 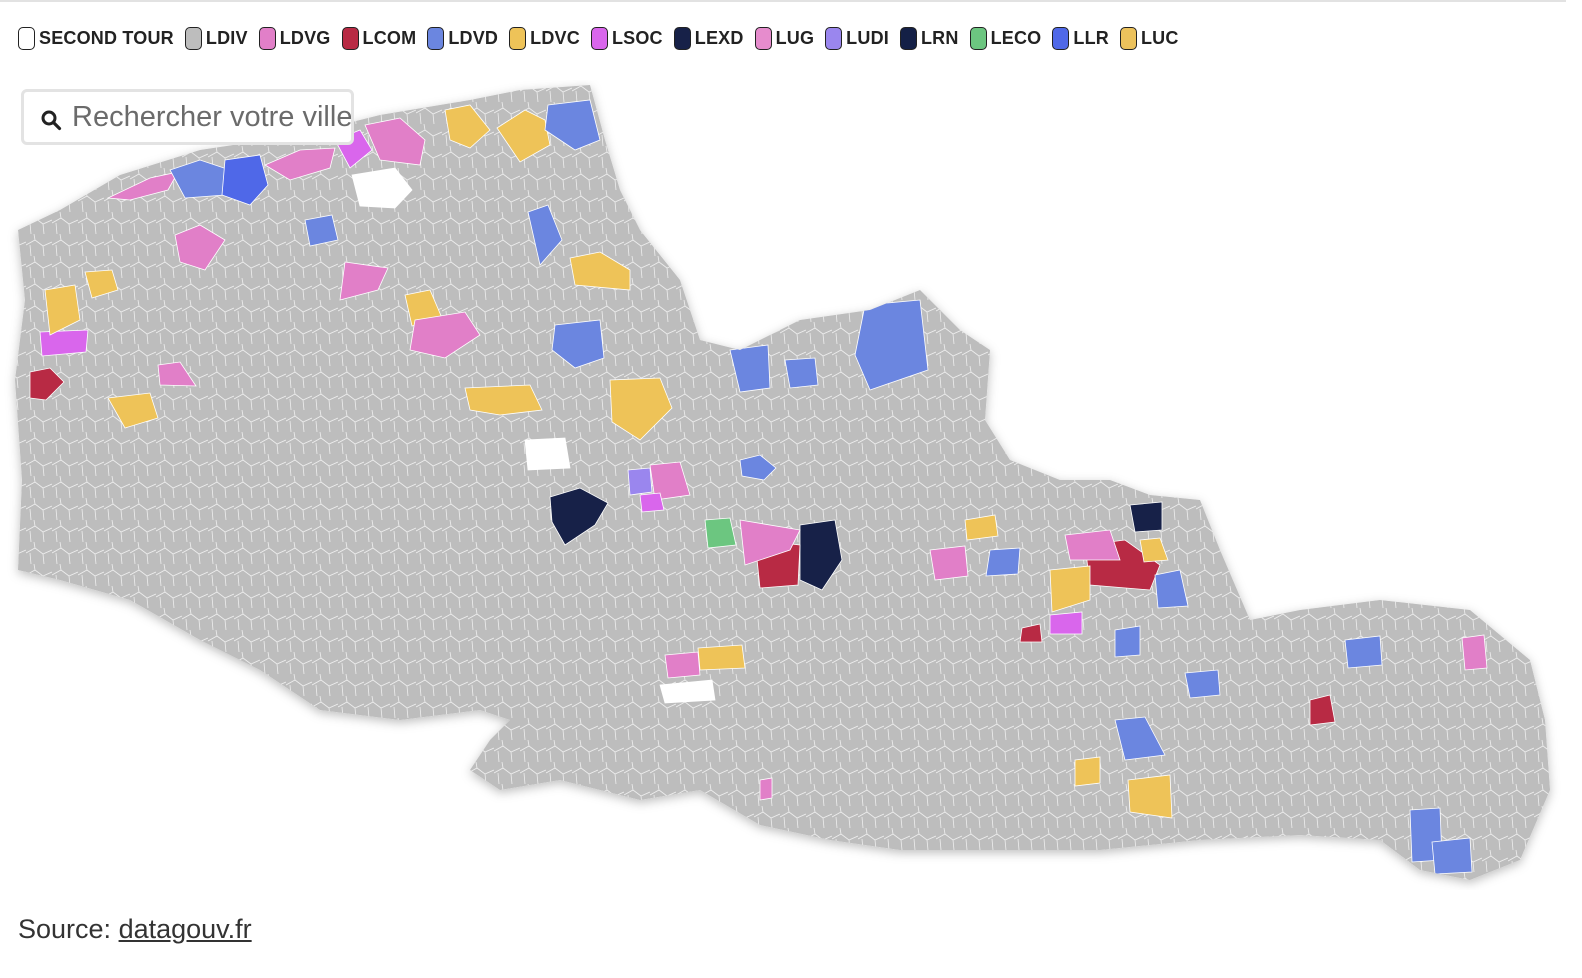 I want to click on commune-leco, so click(x=720, y=533).